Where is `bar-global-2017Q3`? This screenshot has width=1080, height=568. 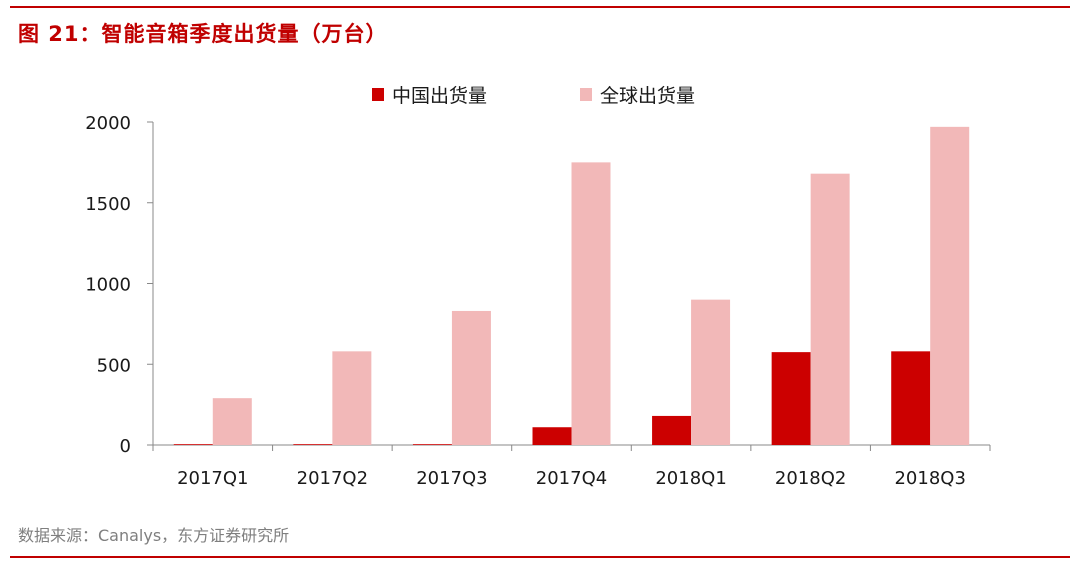 bar-global-2017Q3 is located at coordinates (471, 377).